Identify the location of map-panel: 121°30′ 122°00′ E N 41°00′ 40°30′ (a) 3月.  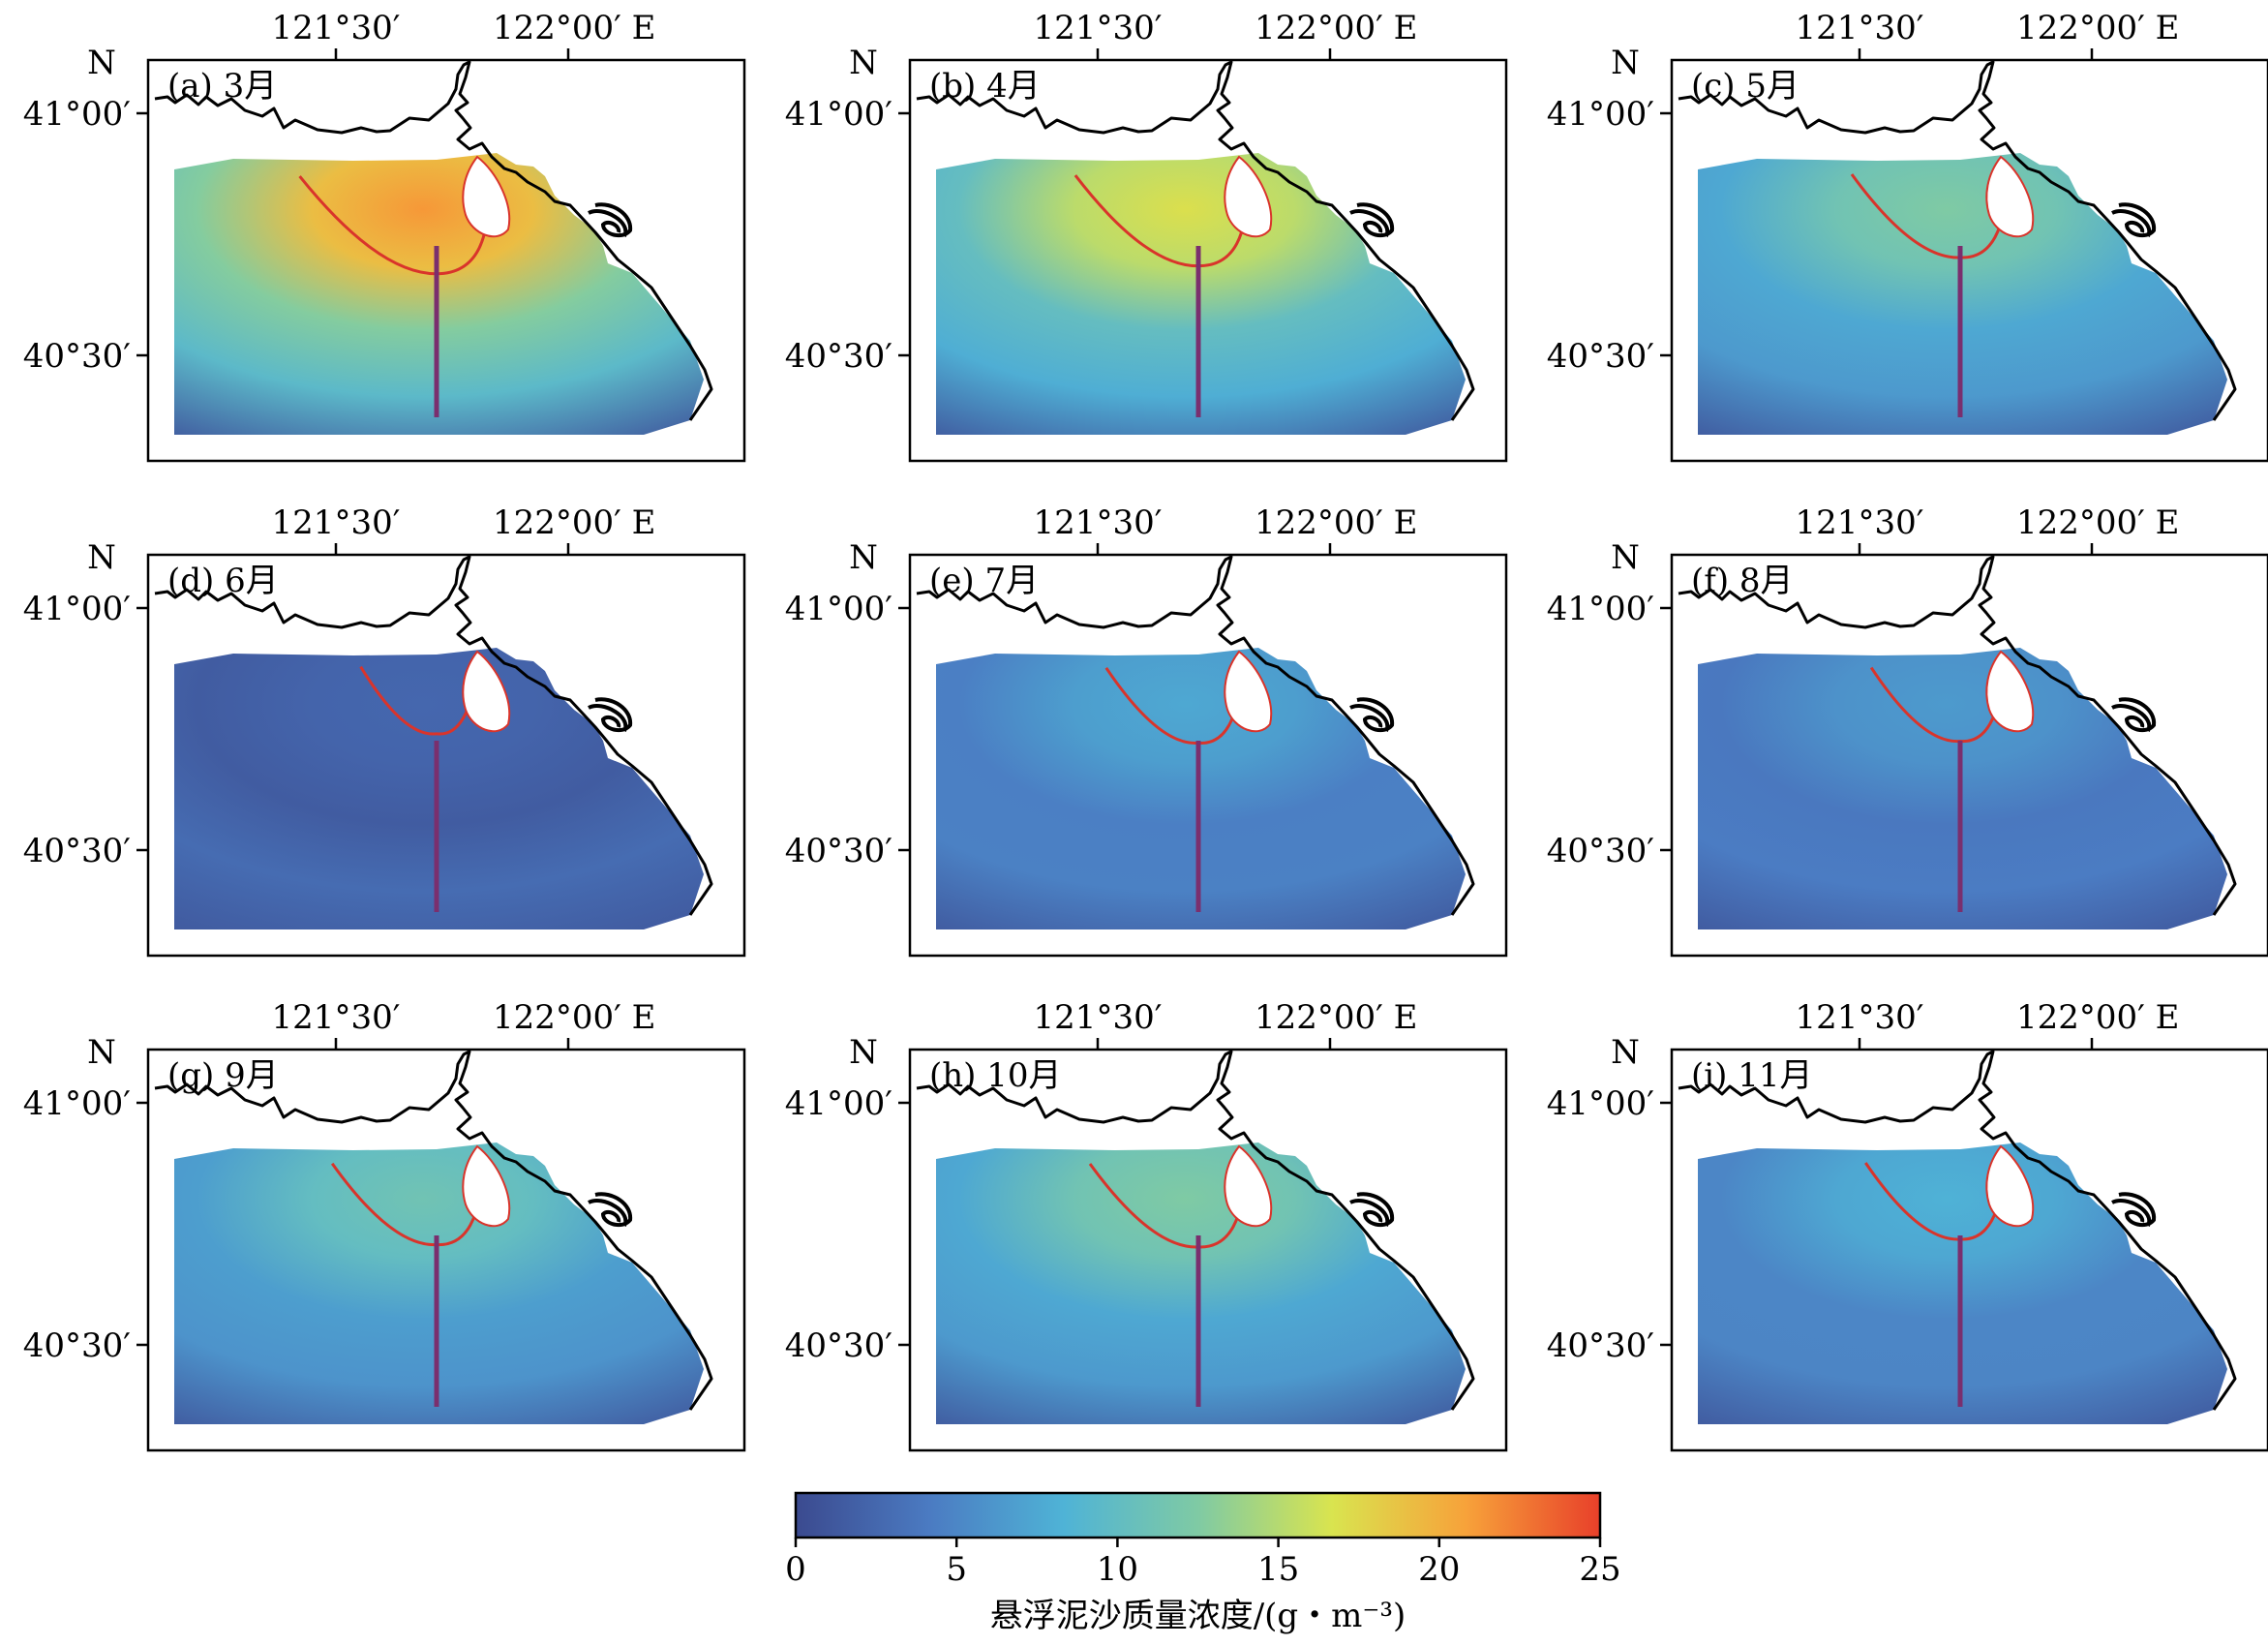
(384, 236).